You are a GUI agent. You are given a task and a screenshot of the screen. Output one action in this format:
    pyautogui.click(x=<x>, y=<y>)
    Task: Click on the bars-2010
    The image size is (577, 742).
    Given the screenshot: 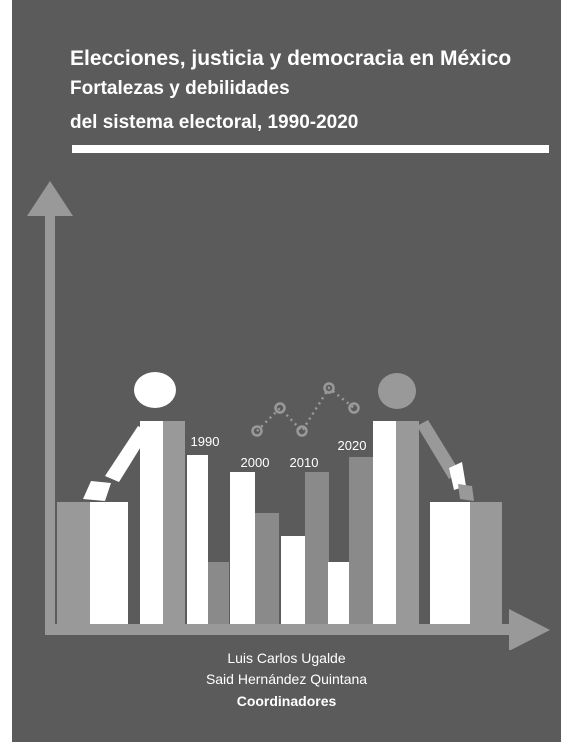 What is the action you would take?
    pyautogui.click(x=305, y=548)
    